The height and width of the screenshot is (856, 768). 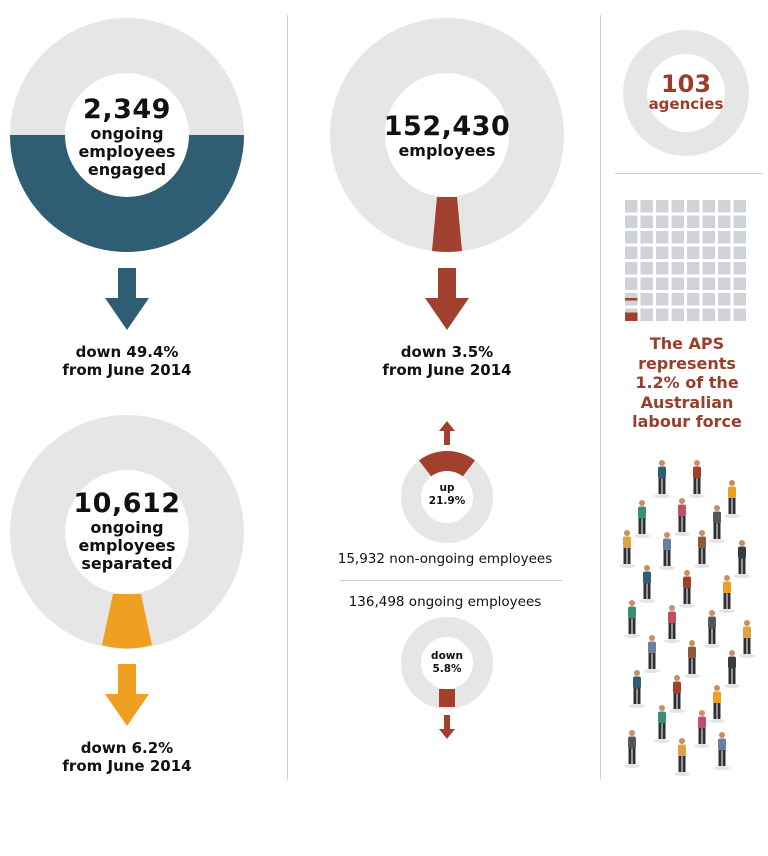 I want to click on agencies-value: 103, so click(x=686, y=84).